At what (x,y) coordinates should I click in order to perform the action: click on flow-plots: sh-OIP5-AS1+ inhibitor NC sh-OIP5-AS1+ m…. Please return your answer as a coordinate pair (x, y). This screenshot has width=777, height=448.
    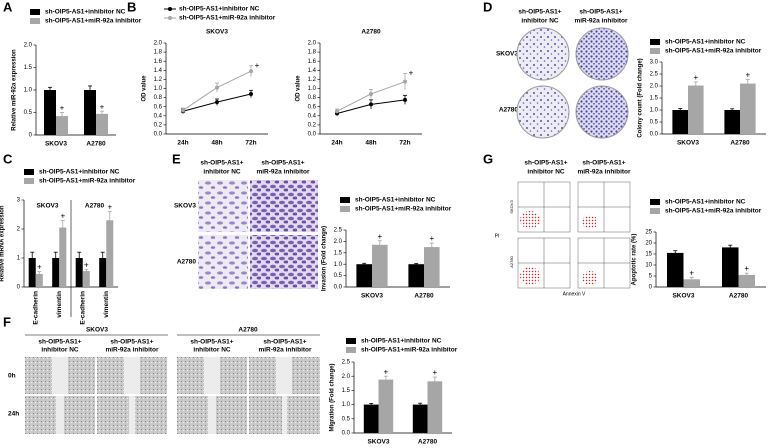
    Looking at the image, I should click on (563, 229).